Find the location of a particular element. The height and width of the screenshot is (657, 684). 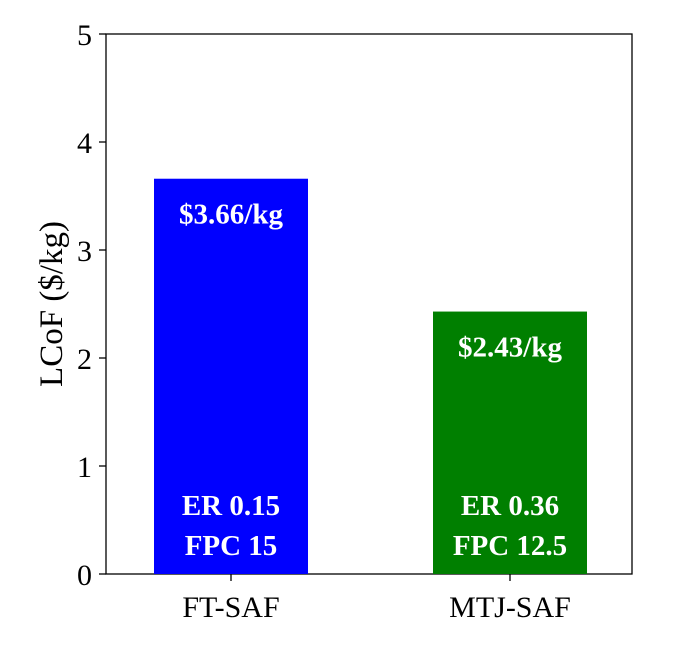

bar-annotation-fpc: FPC 15 is located at coordinates (231, 546).